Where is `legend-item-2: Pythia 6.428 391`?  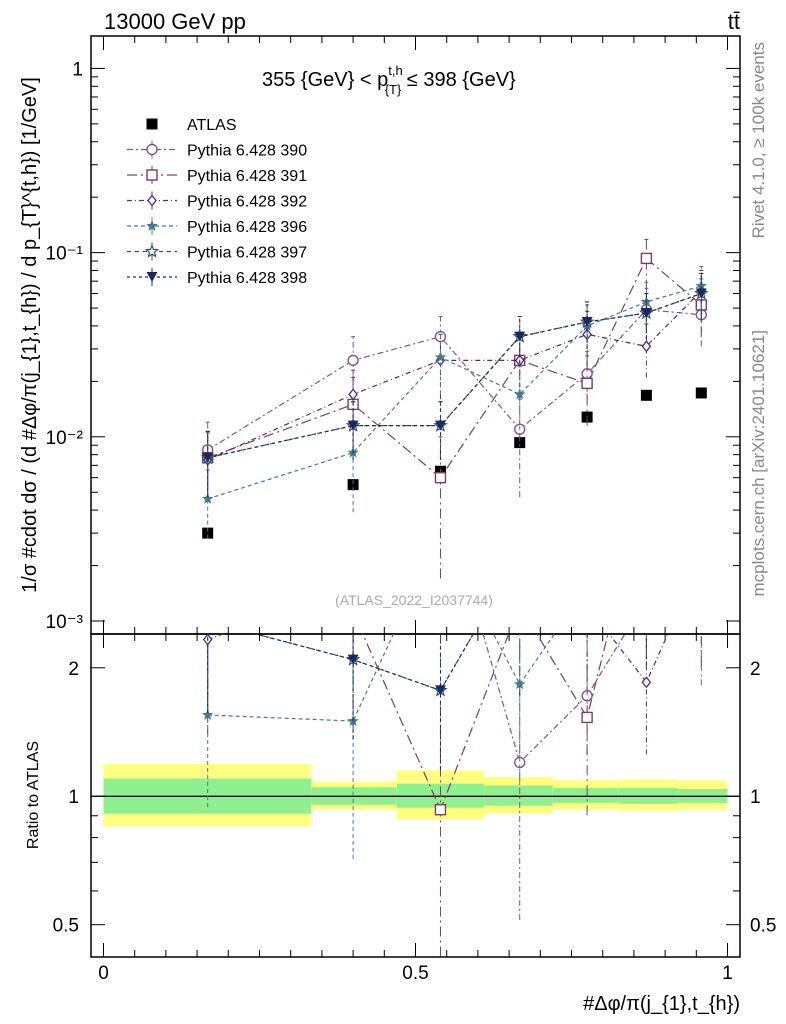 legend-item-2: Pythia 6.428 391 is located at coordinates (217, 175).